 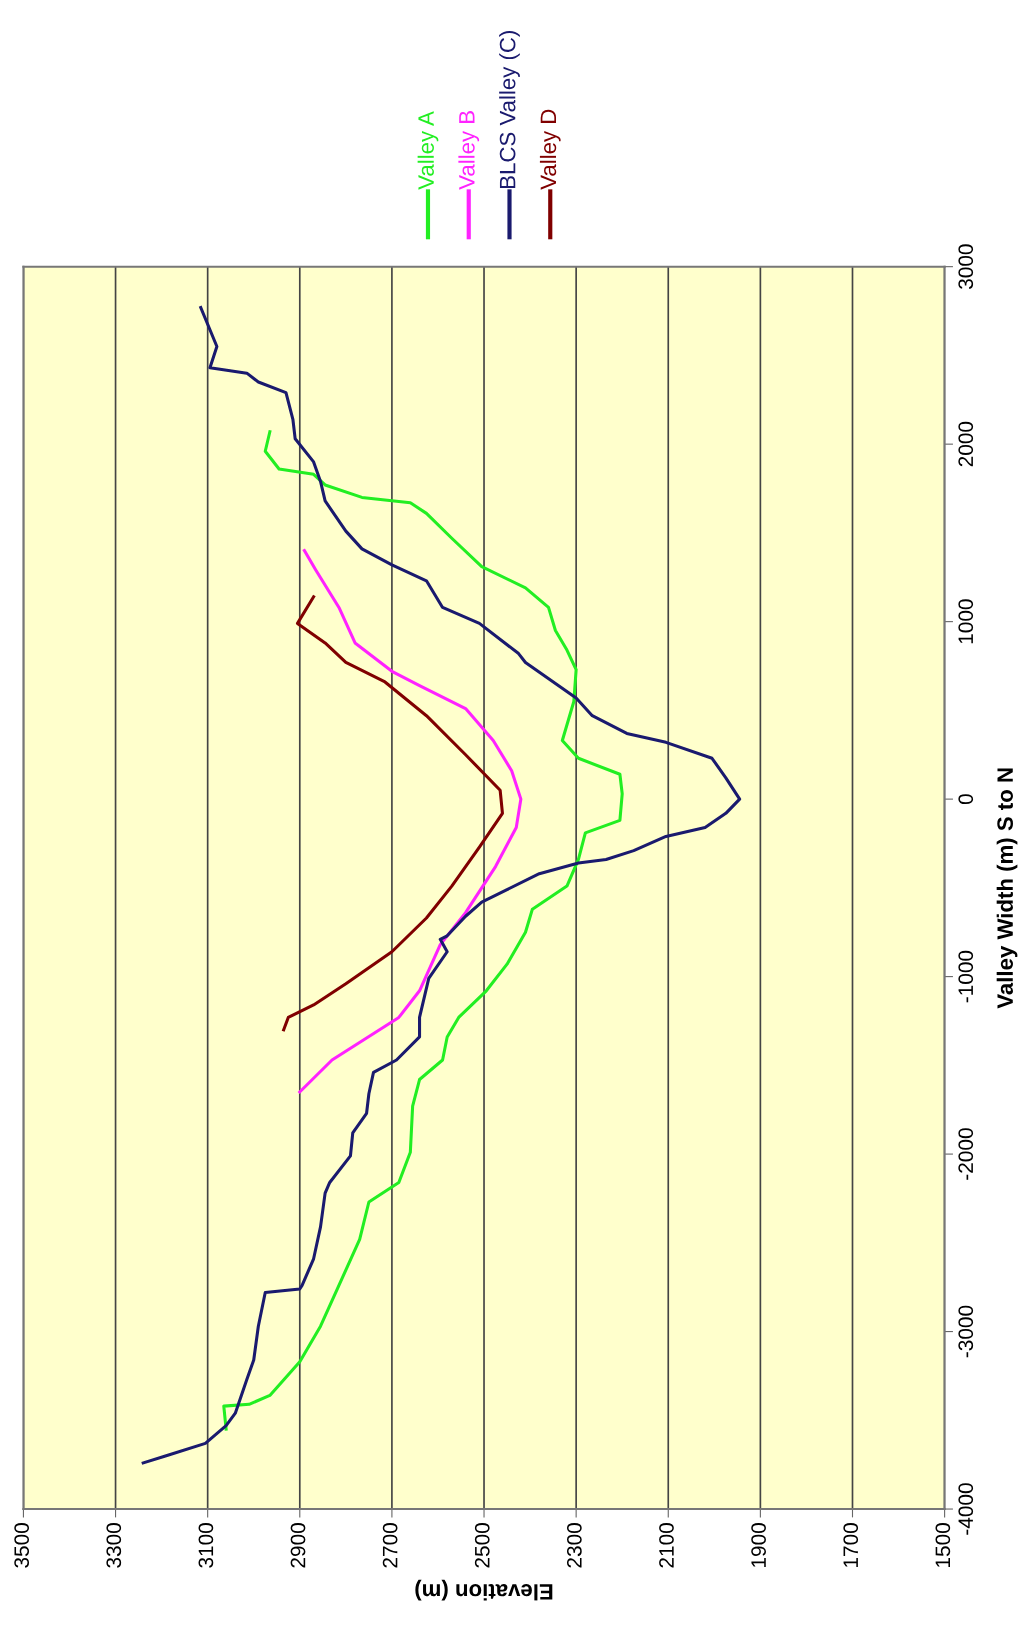 I want to click on y-tick-label: 3000, so click(x=966, y=267).